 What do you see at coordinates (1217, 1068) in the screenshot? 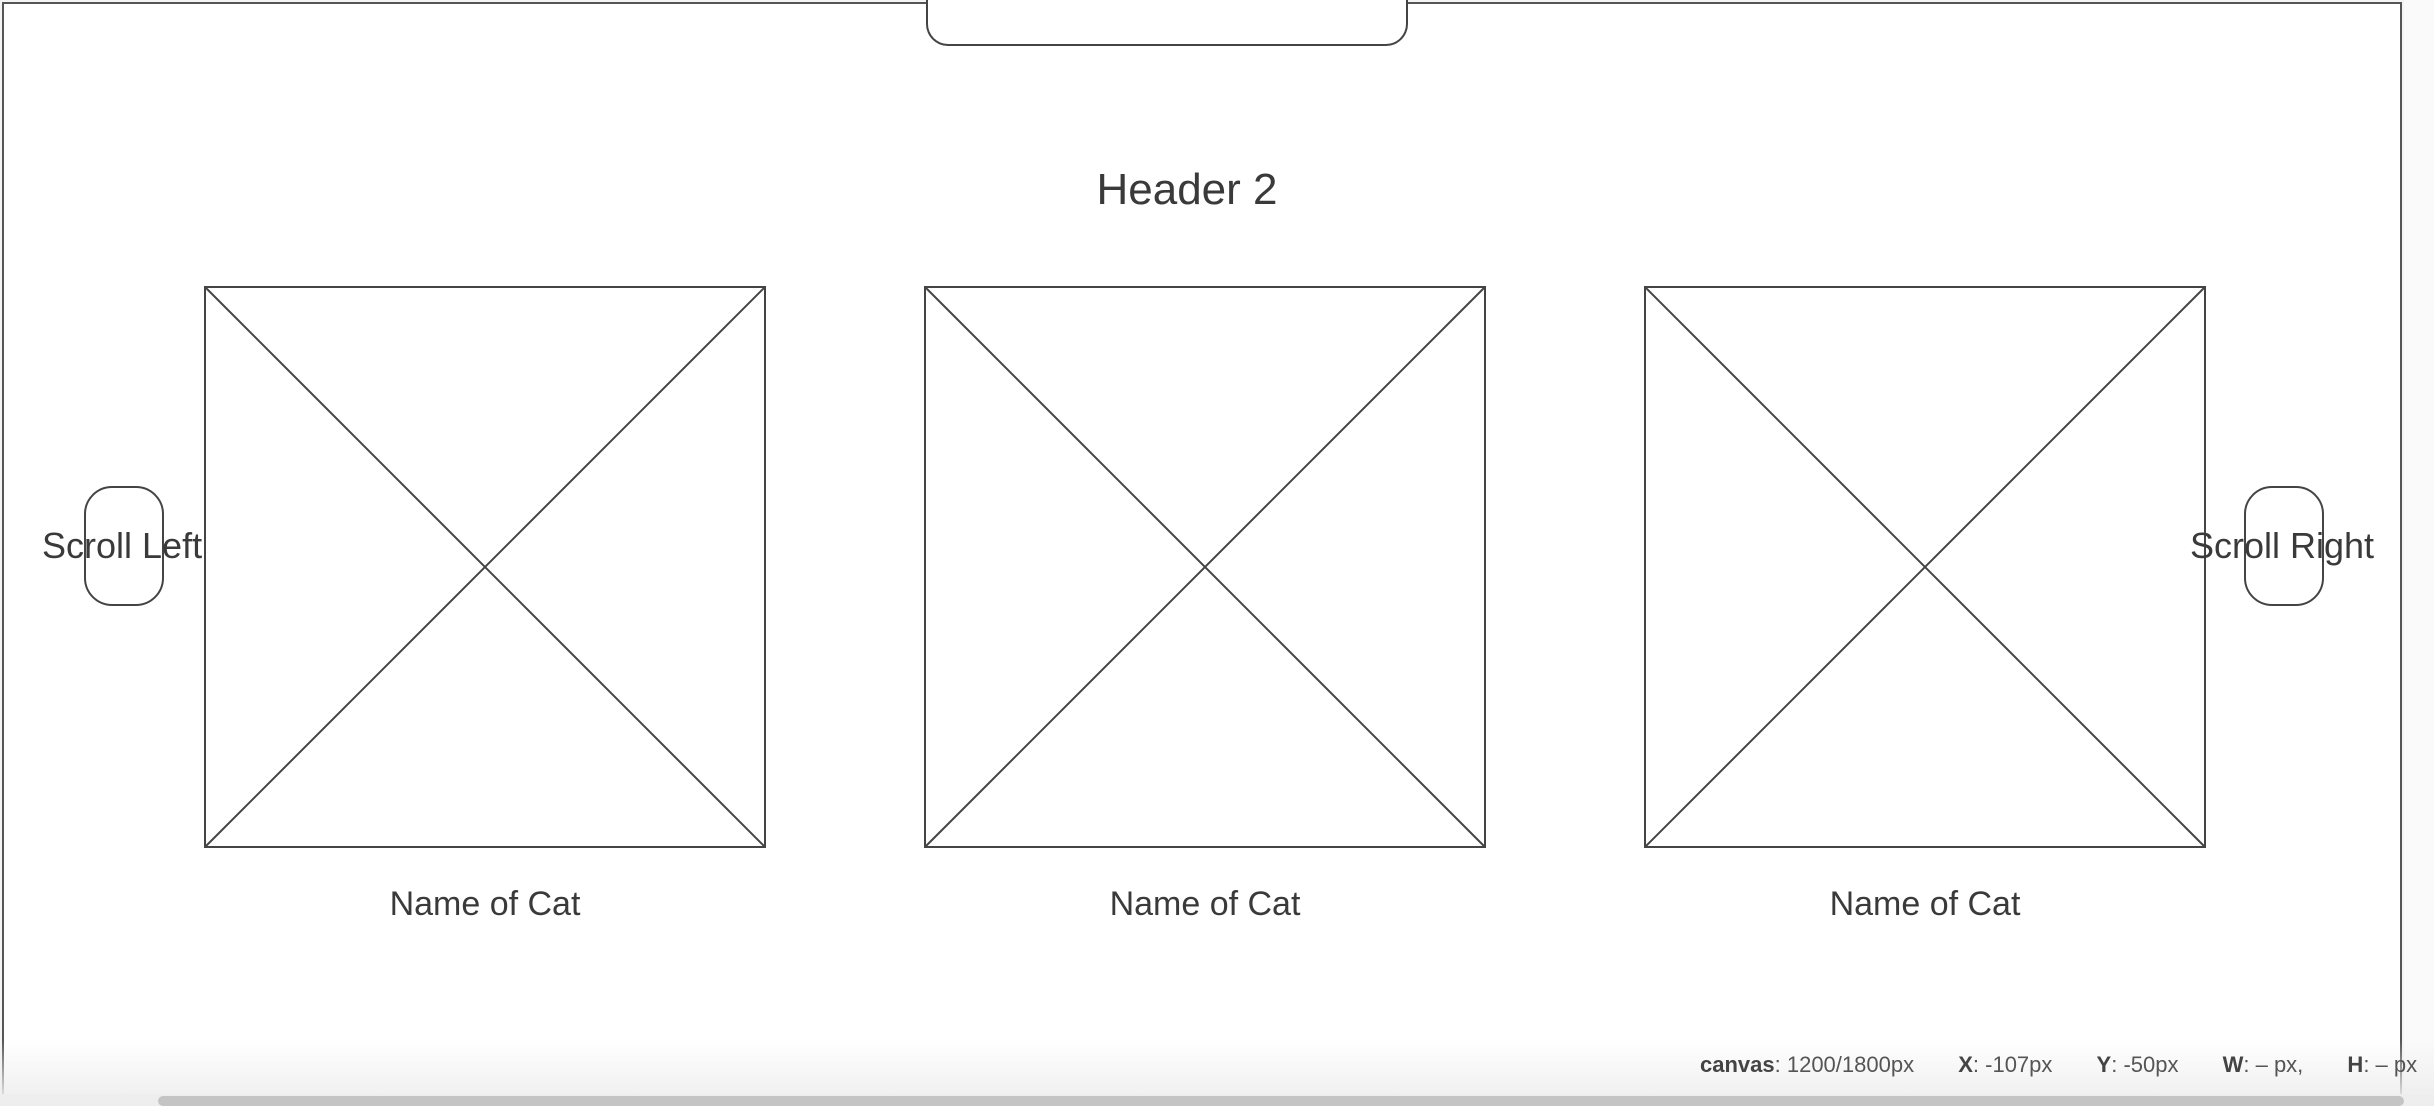
I see `bottom-fade` at bounding box center [1217, 1068].